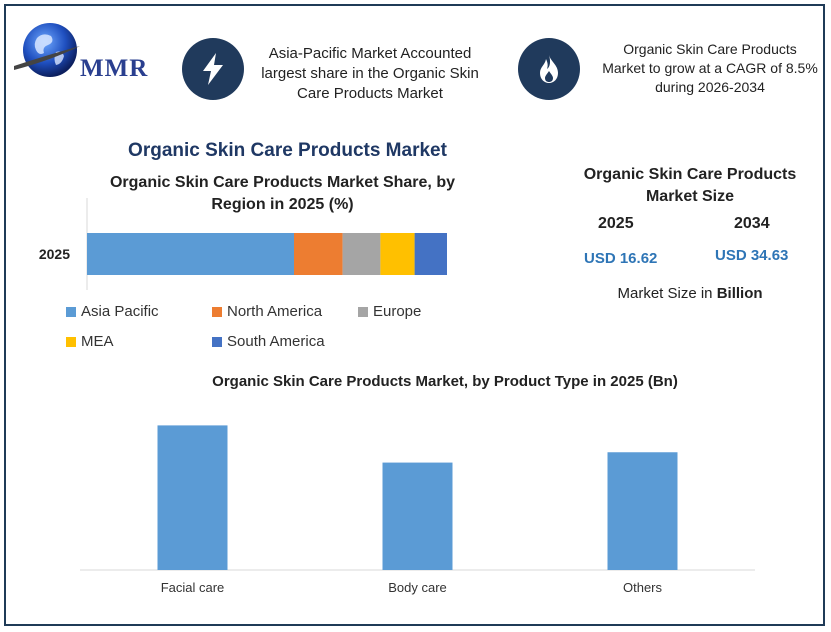 This screenshot has height=632, width=831. I want to click on globe-logo-icon, so click(47, 50).